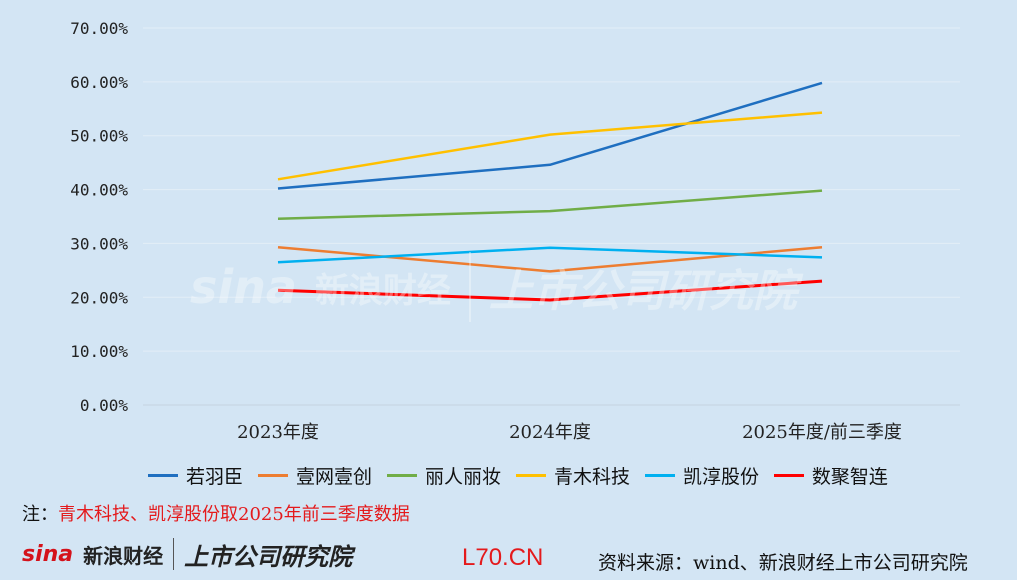 The width and height of the screenshot is (1017, 580). I want to click on x-tick-label: 2024年度, so click(550, 432).